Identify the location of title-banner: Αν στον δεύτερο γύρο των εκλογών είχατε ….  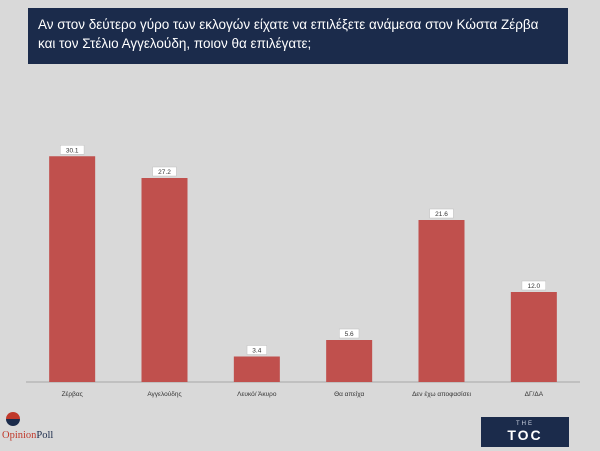
(298, 36).